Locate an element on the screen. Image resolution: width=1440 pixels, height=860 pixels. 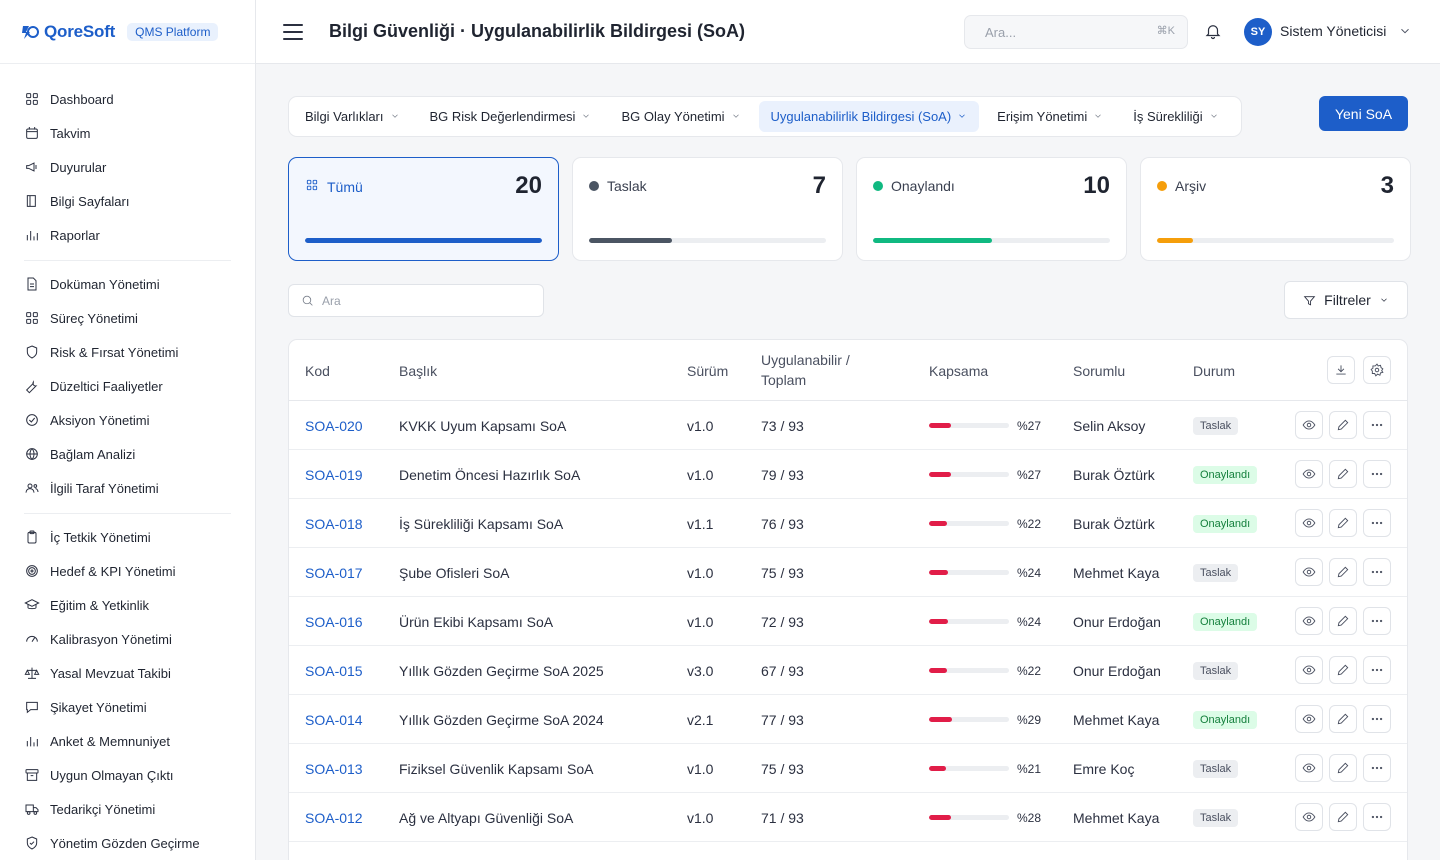
module-tab: Bilgi Varlıkları is located at coordinates (352, 116).